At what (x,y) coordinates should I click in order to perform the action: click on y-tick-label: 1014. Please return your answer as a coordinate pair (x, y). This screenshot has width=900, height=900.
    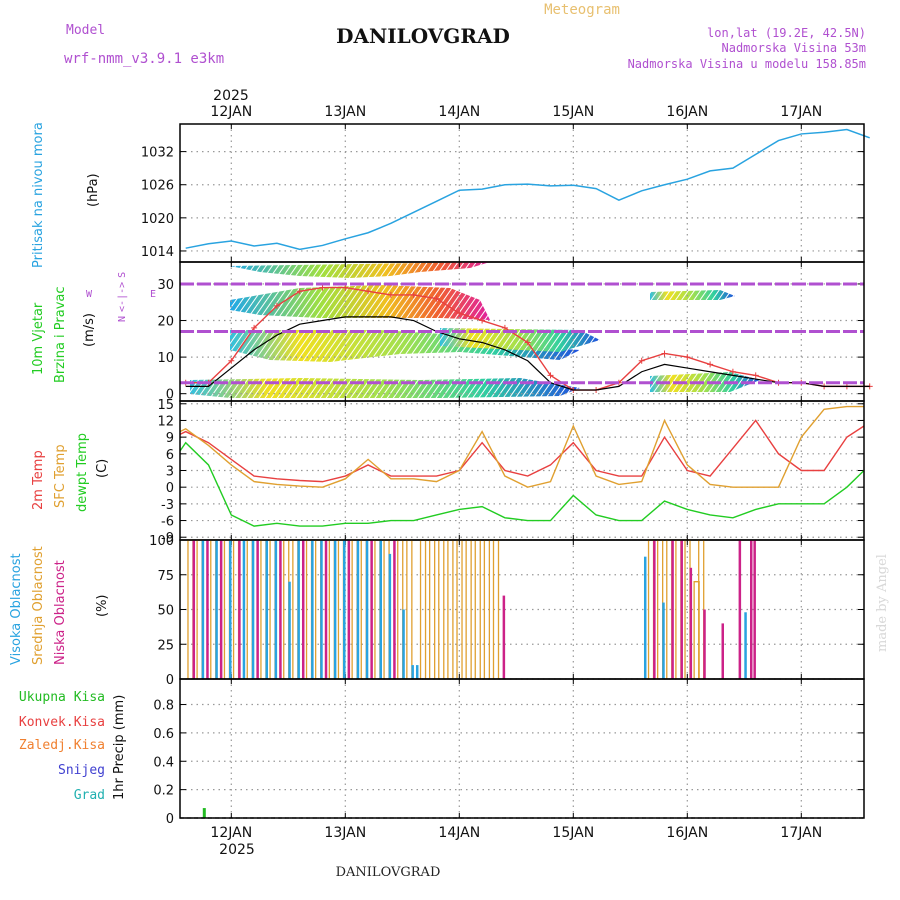
    Looking at the image, I should click on (157, 252).